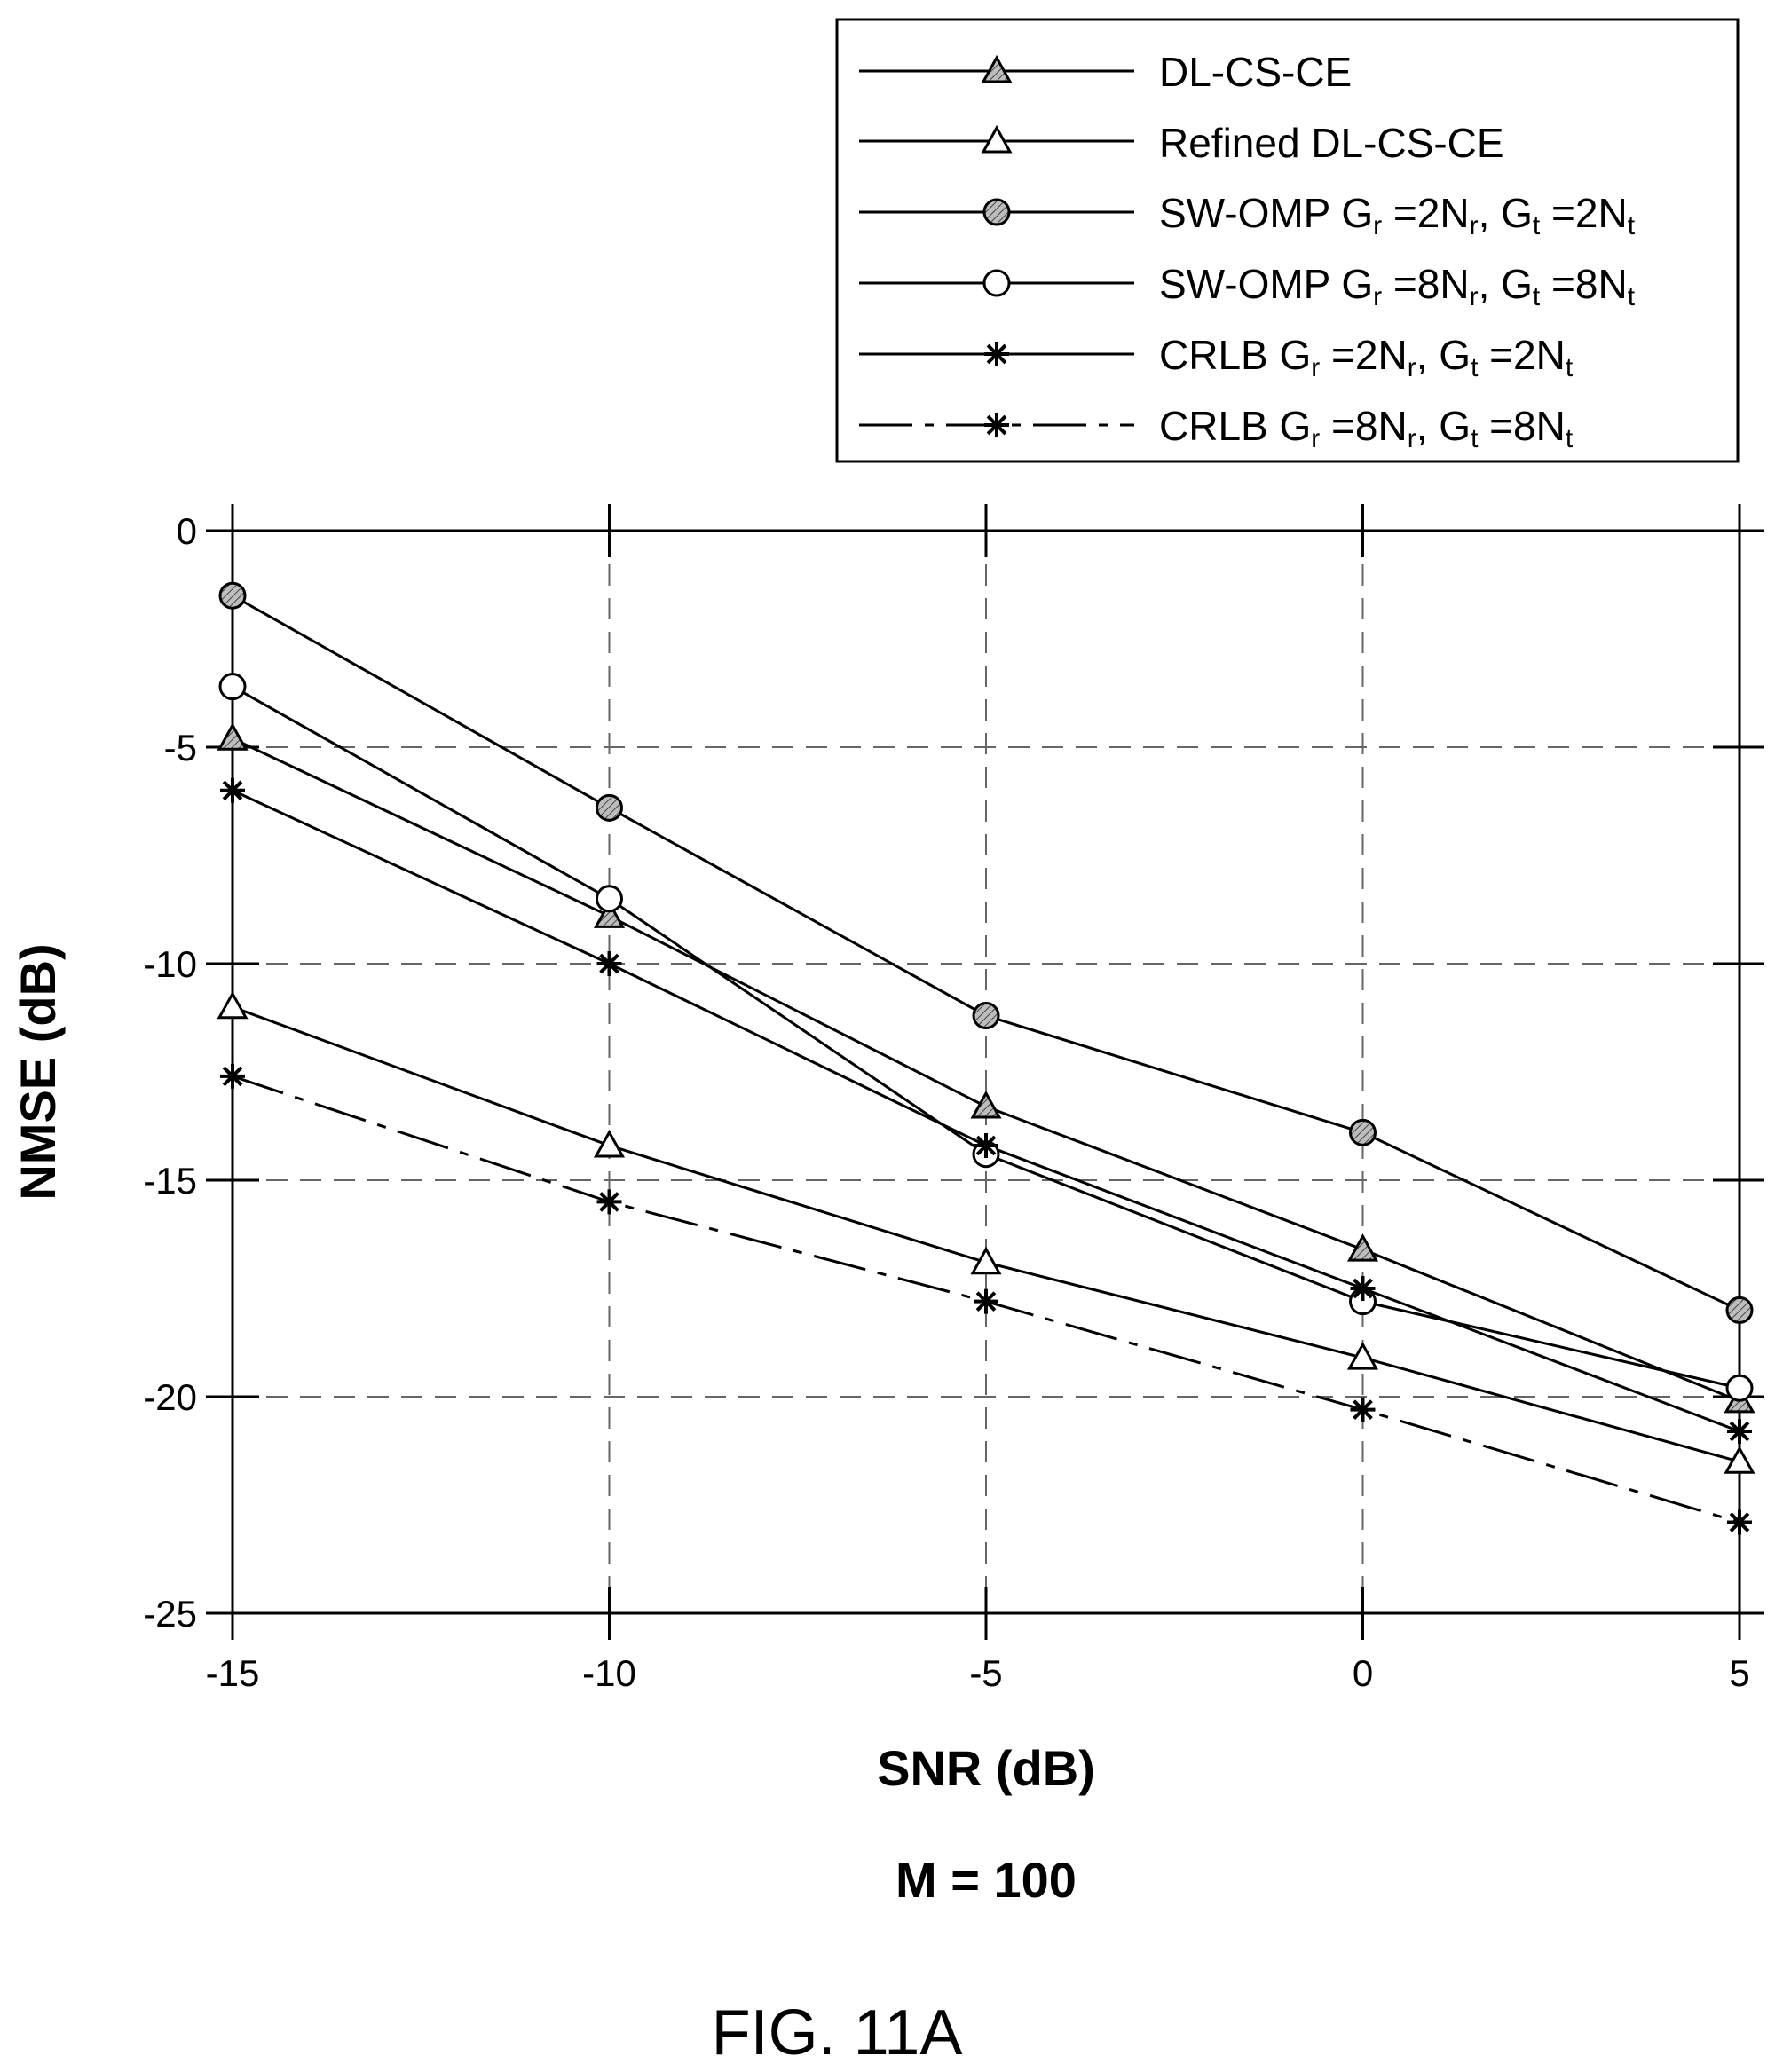  Describe the element at coordinates (986, 1880) in the screenshot. I see `chart-subtitle: M = 100` at that location.